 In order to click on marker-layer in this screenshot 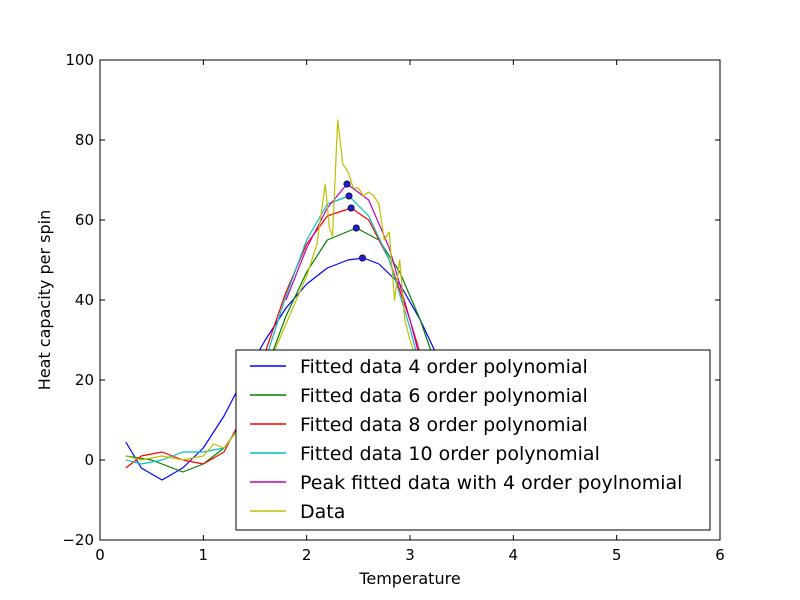, I will do `click(354, 221)`.